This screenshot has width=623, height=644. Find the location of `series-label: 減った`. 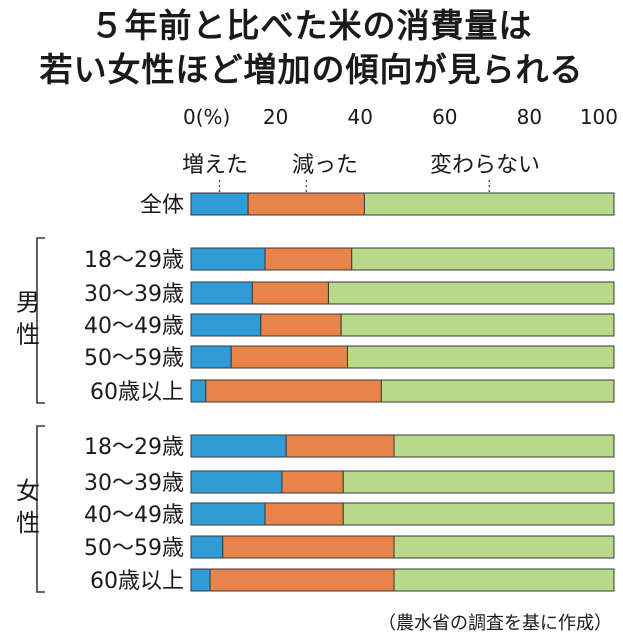

series-label: 減った is located at coordinates (325, 165).